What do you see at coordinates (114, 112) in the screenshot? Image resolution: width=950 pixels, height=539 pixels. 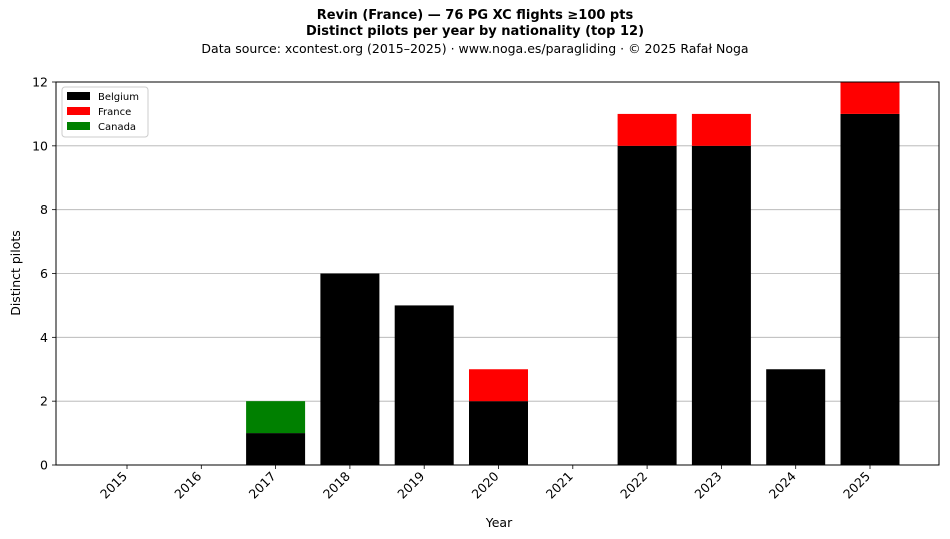 I see `legend-label-france: France` at bounding box center [114, 112].